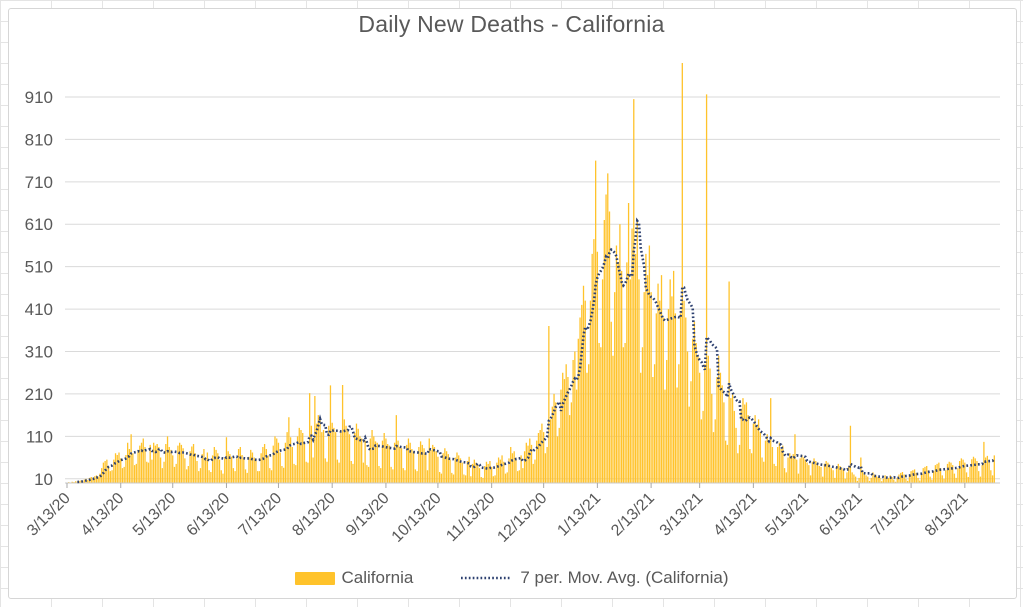  What do you see at coordinates (39, 288) in the screenshot?
I see `y-axis-labels: 10 110 210 310 410 510 610 710 810 910` at bounding box center [39, 288].